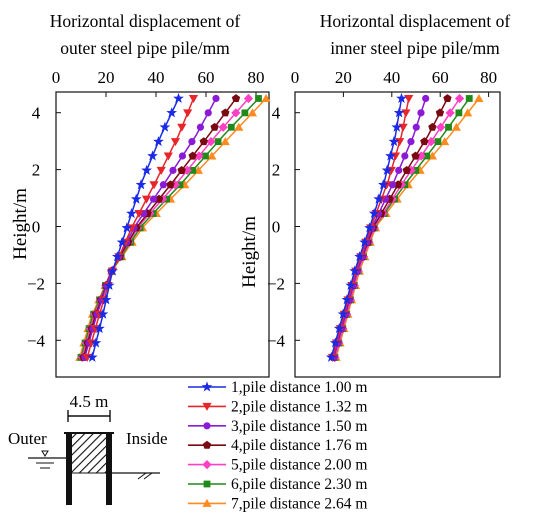 This screenshot has width=541, height=522. Describe the element at coordinates (256, 77) in the screenshot. I see `left-x-tick-label: 80` at that location.